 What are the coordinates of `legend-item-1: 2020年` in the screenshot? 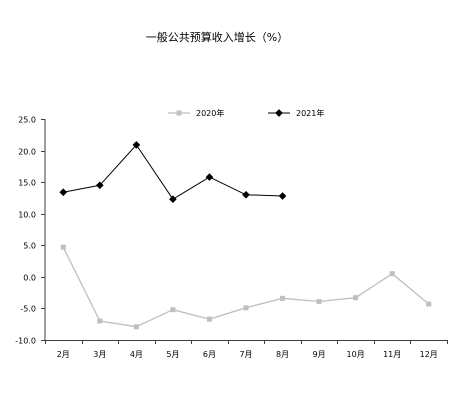 It's located at (196, 113).